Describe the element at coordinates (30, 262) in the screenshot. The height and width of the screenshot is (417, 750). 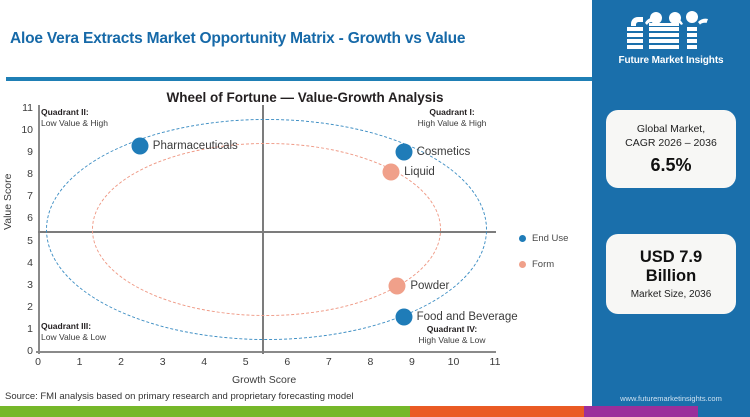
I see `y-axis-tick: 4` at that location.